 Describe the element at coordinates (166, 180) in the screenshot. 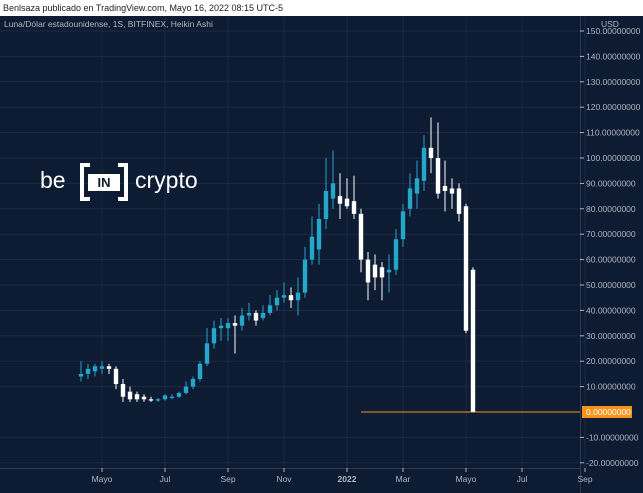

I see `brand-text-crypto: crypto` at that location.